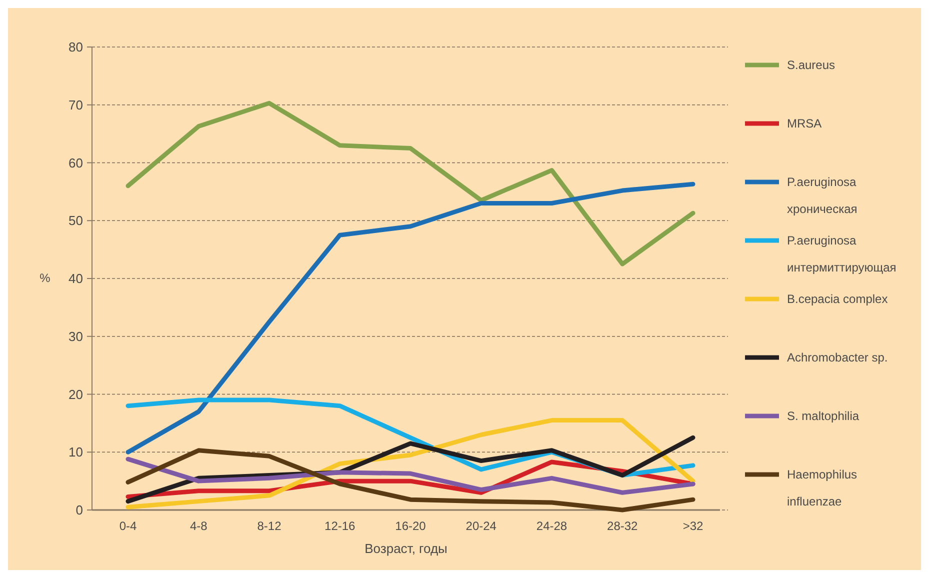  I want to click on y-tick-label: 0, so click(79, 510).